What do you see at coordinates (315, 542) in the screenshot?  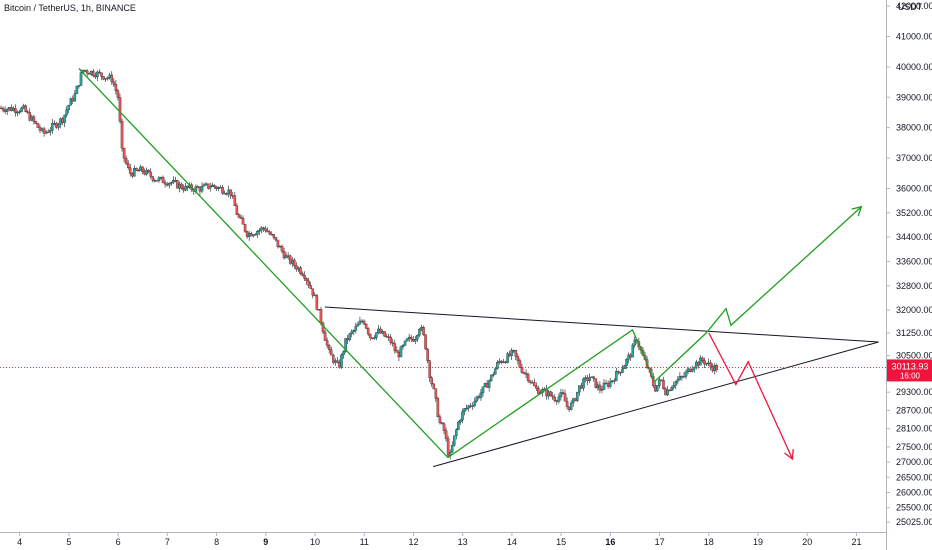 I see `x-tick-label: 10` at bounding box center [315, 542].